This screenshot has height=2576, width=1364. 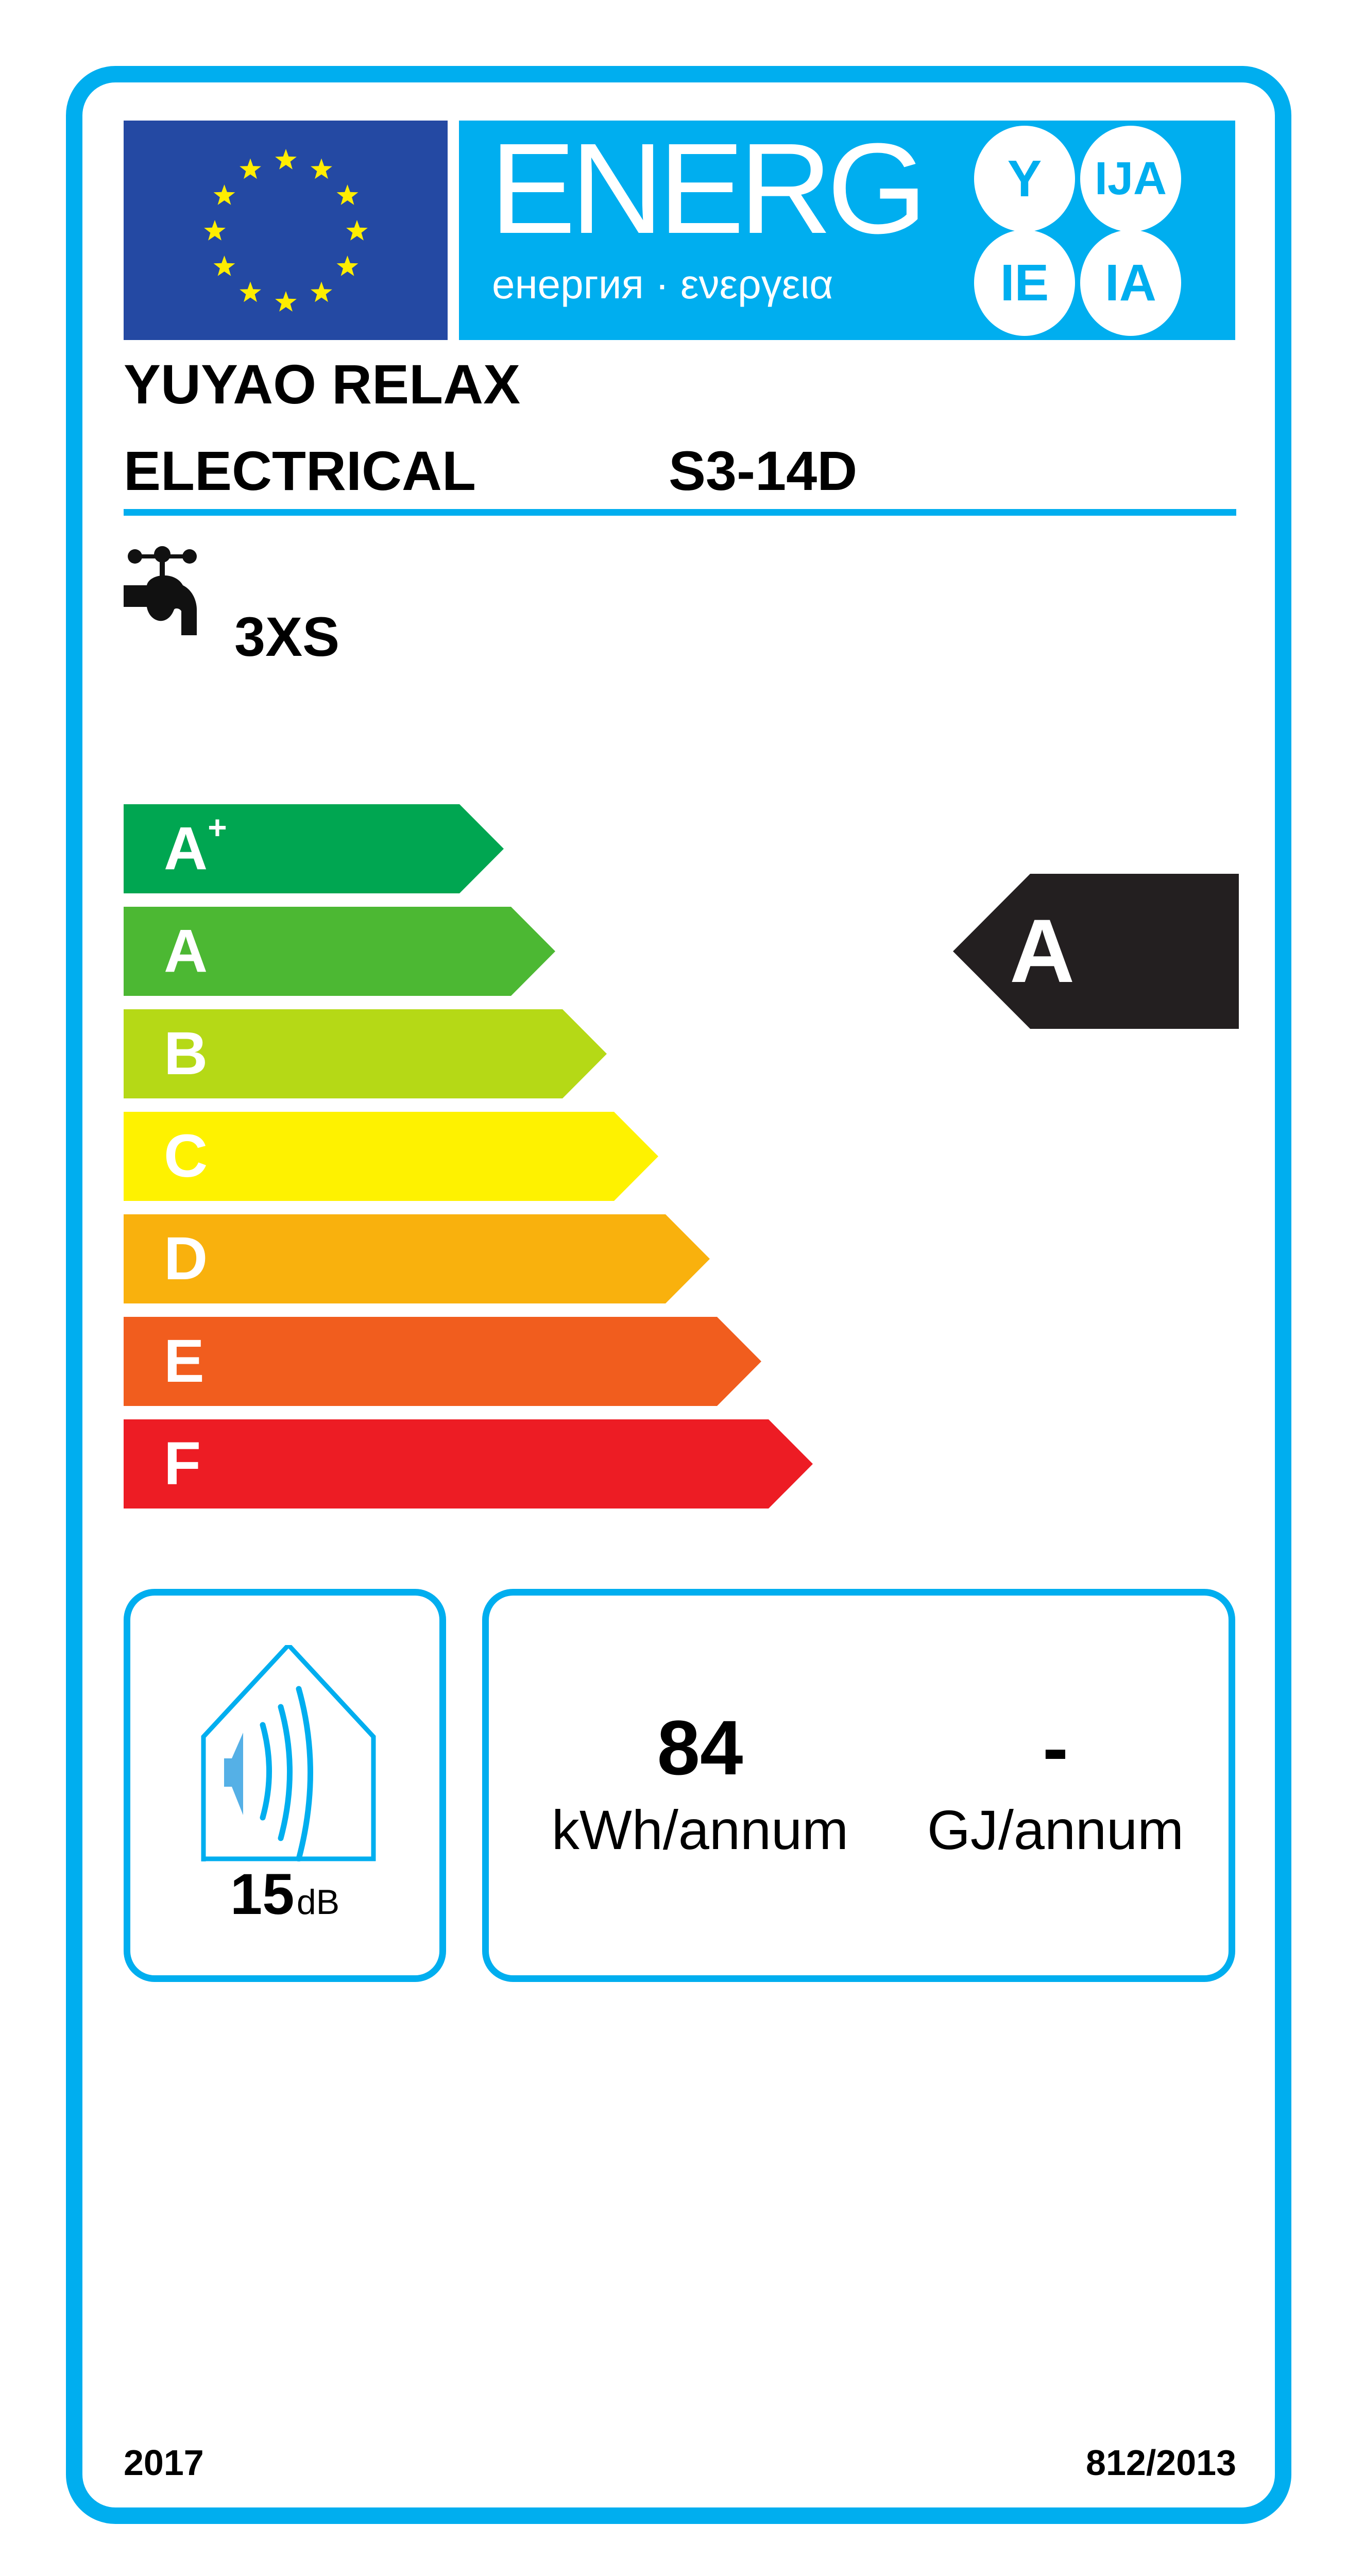 I want to click on energy-class-bar: A, so click(x=339, y=951).